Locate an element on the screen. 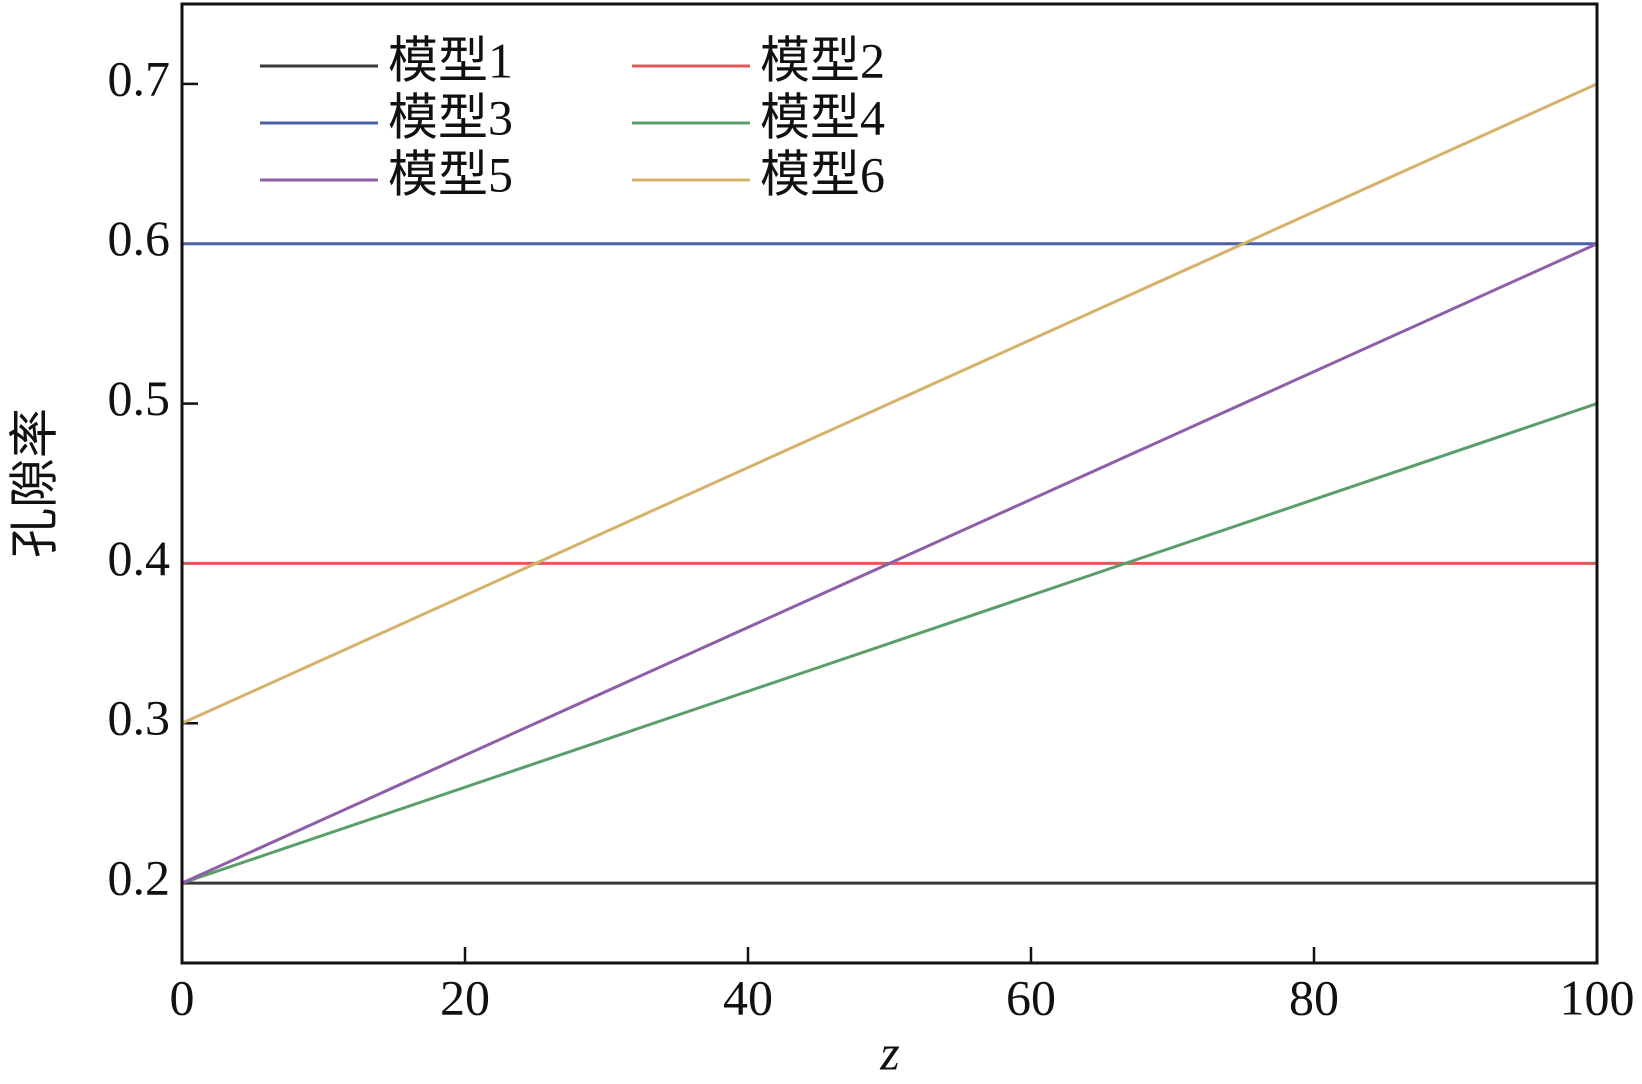 This screenshot has width=1642, height=1084. y-tick-label: 0.2 is located at coordinates (139, 878).